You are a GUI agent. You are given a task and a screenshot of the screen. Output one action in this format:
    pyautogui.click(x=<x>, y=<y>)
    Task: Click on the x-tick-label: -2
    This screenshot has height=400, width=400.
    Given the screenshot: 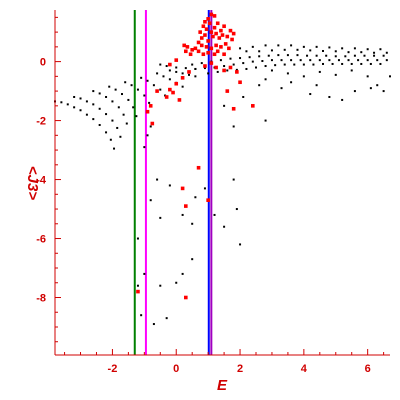 What is the action you would take?
    pyautogui.click(x=113, y=369)
    